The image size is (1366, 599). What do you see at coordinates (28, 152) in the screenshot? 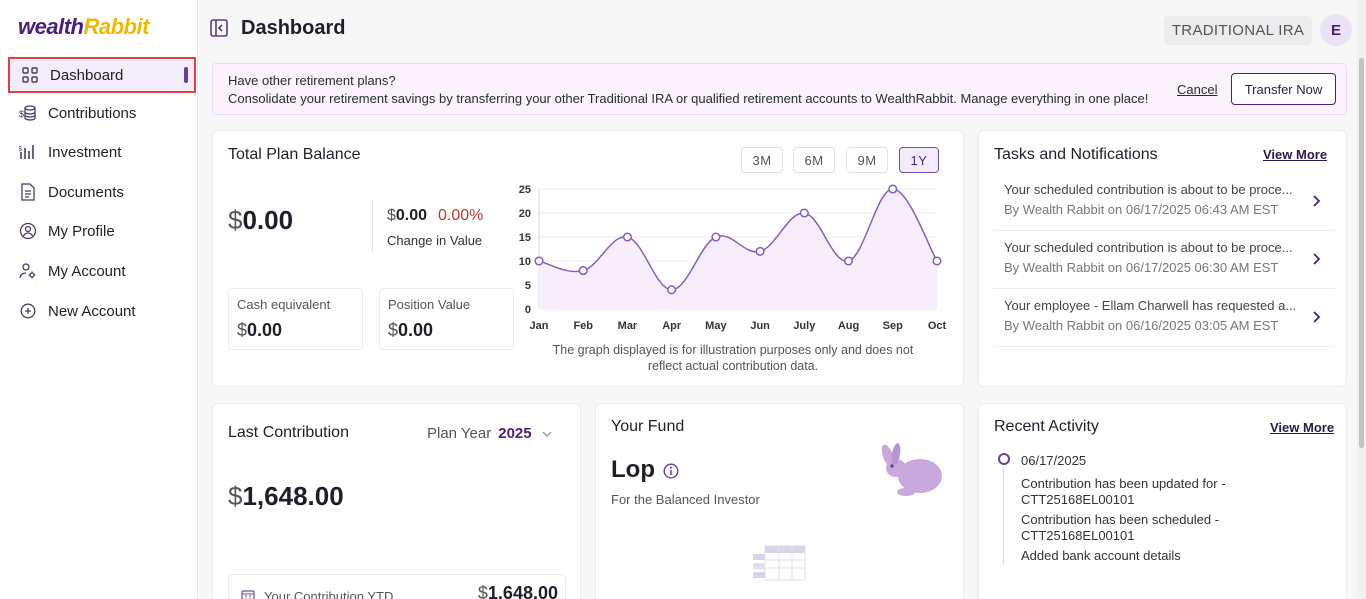
I see `chart-bars-icon: $` at bounding box center [28, 152].